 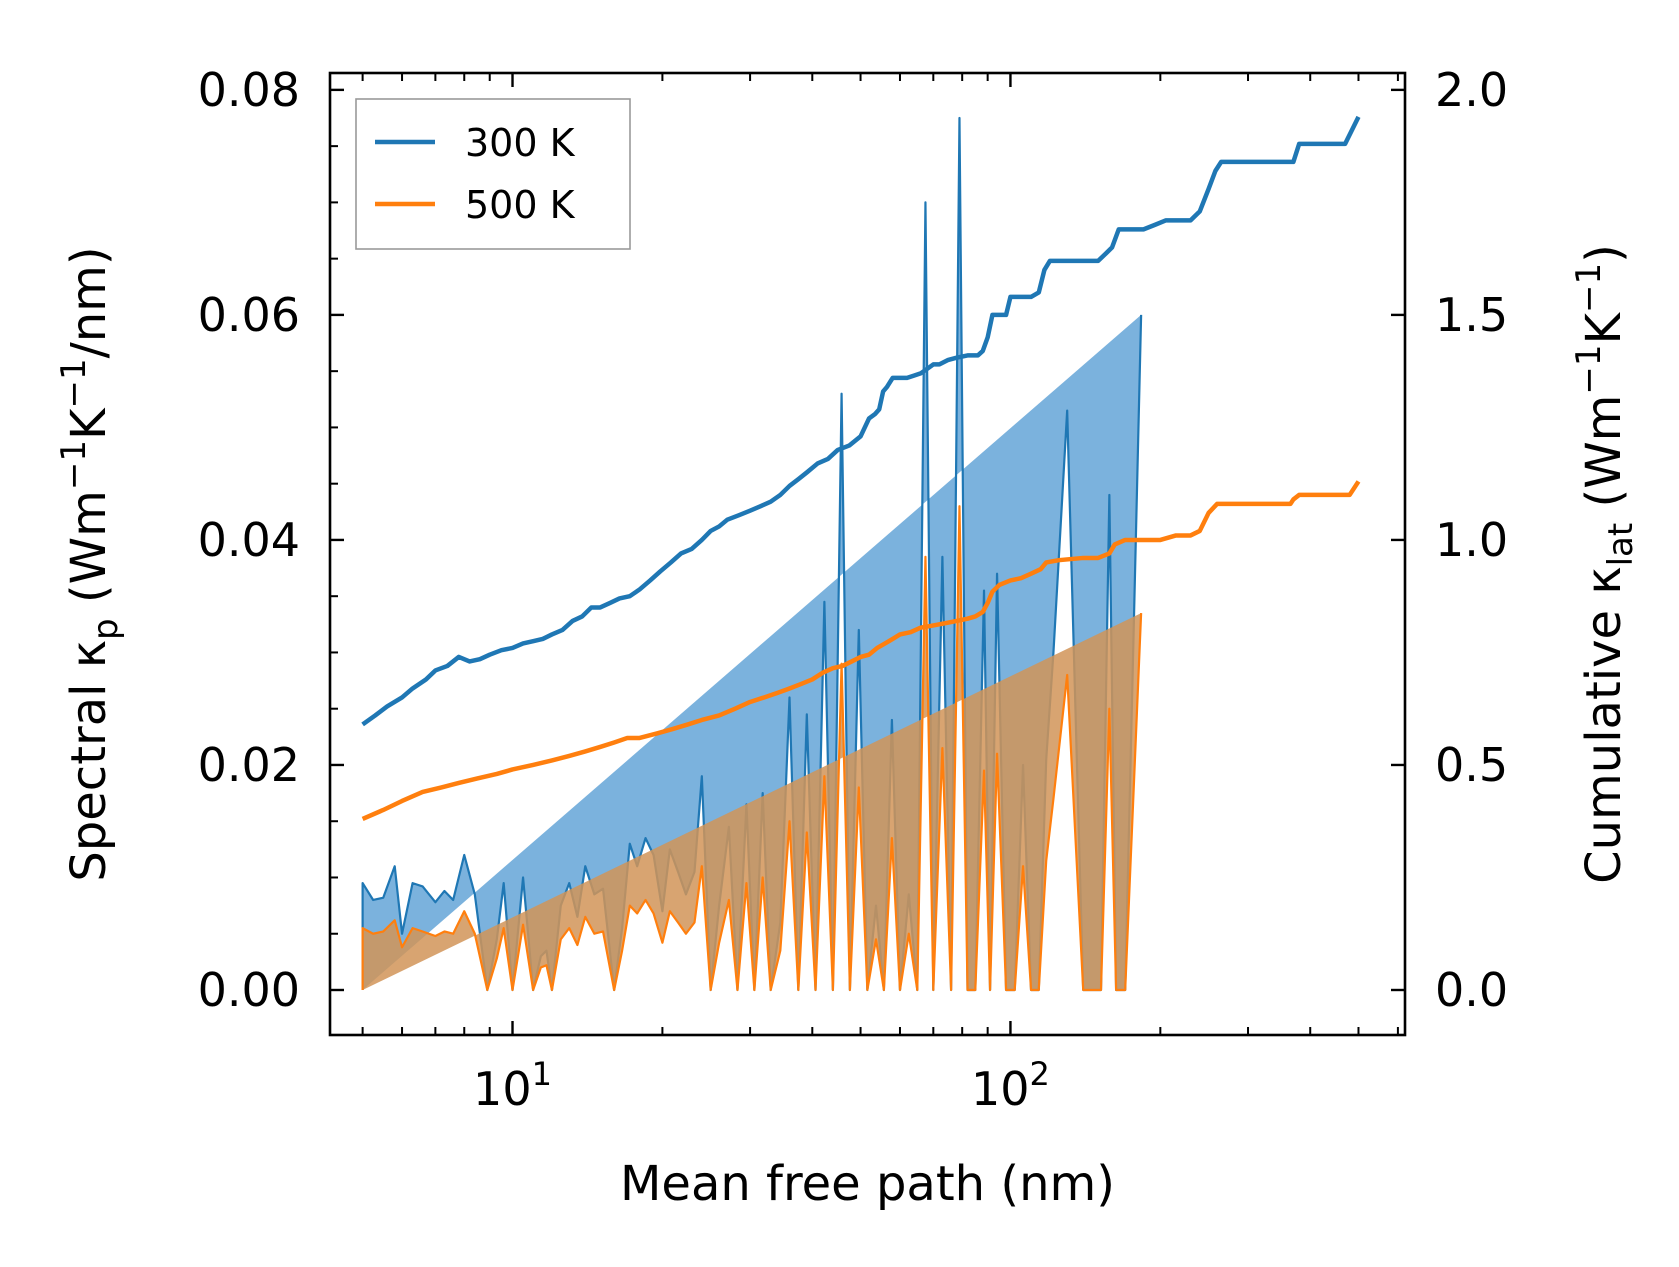 I want to click on right-y-axis-title-part: Cumulative κ, so click(x=1604, y=725).